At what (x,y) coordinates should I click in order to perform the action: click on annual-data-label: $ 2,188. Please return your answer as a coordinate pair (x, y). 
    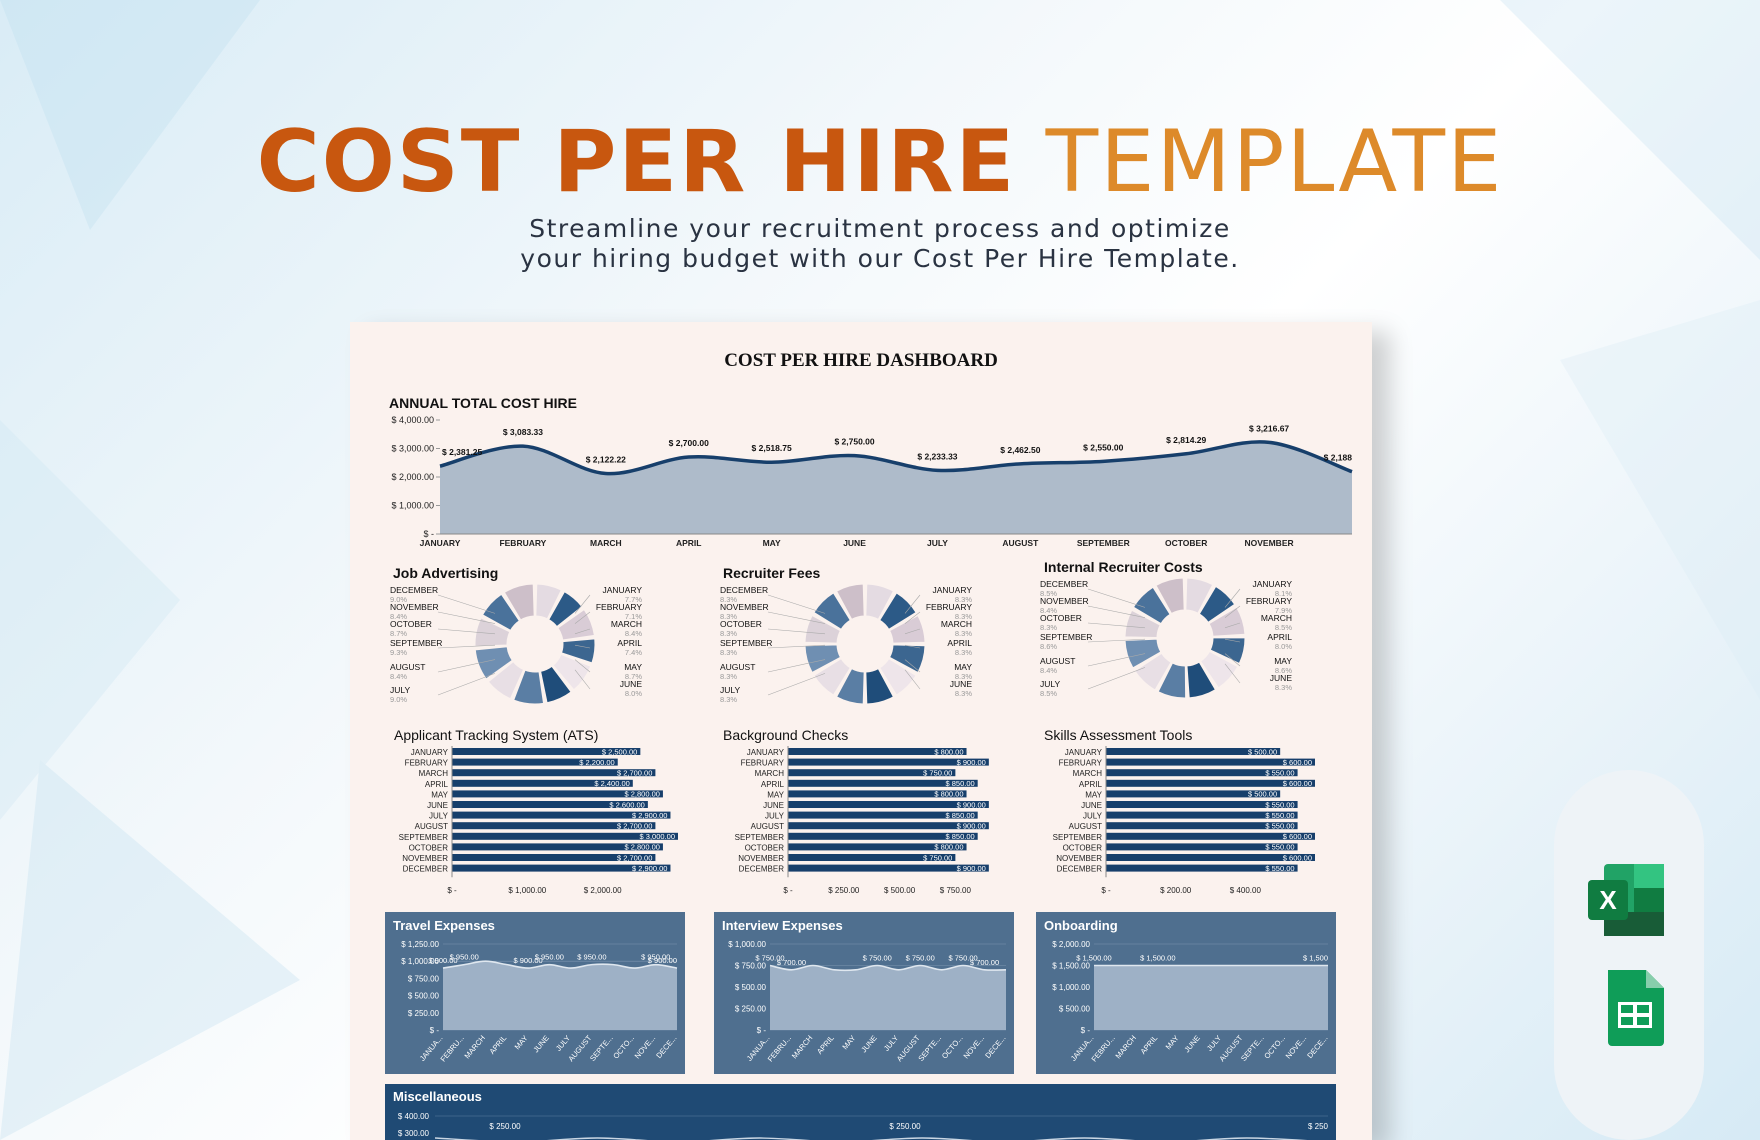
    Looking at the image, I should click on (1338, 458).